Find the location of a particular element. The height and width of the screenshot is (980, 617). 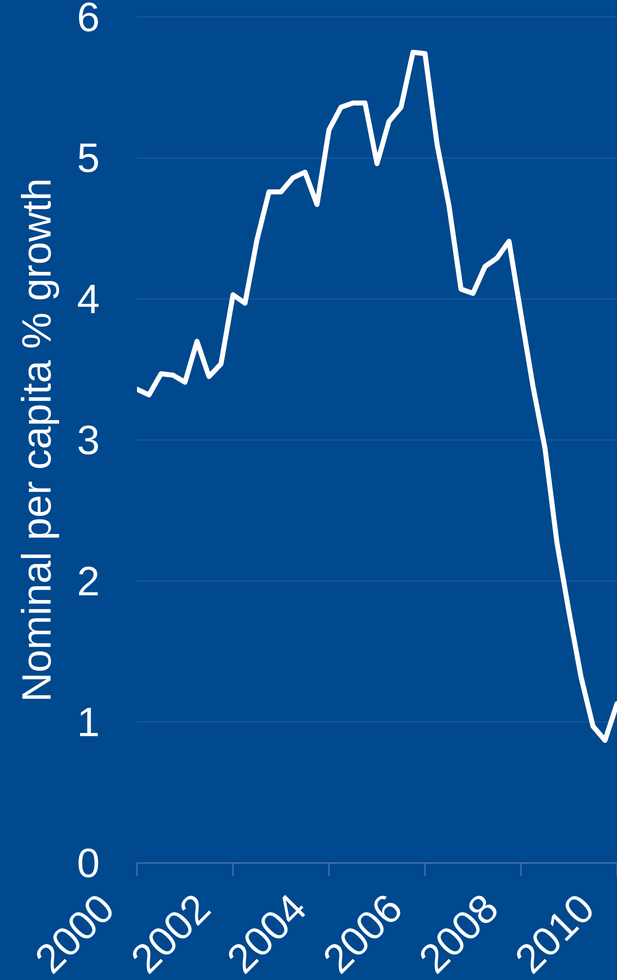

y-tick-label: 0 is located at coordinates (88, 863).